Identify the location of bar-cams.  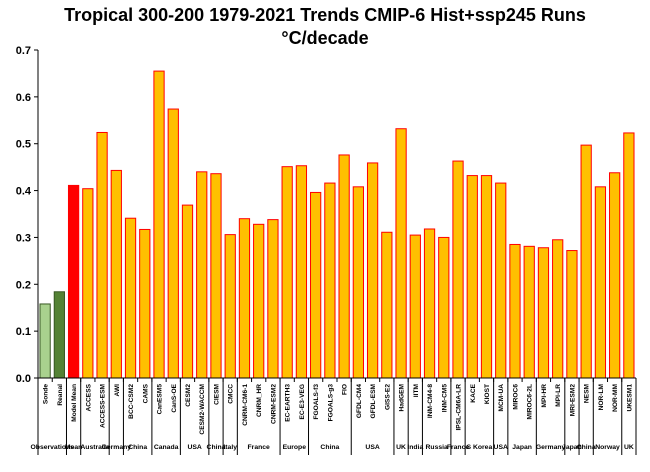
(145, 303).